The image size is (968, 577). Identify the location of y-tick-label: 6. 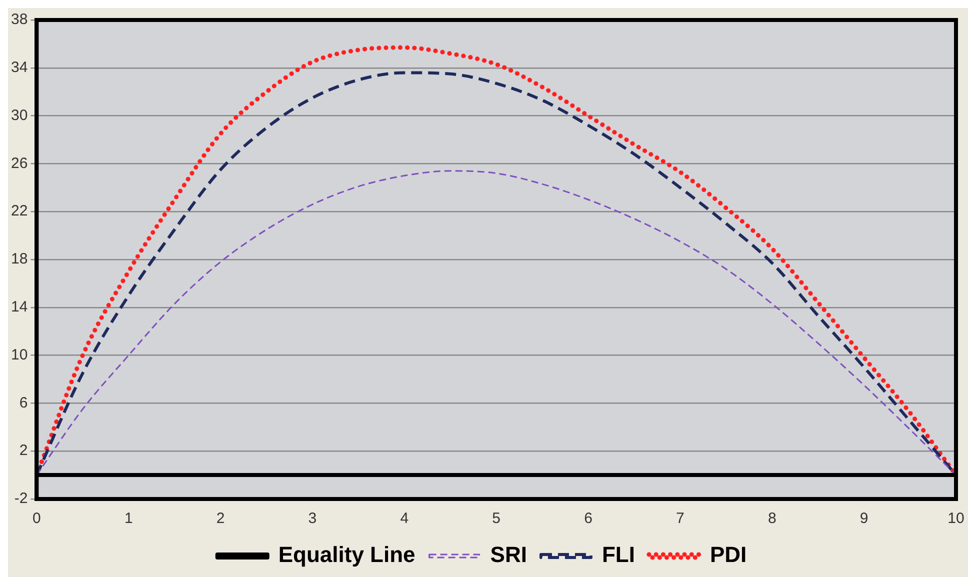
(23, 403).